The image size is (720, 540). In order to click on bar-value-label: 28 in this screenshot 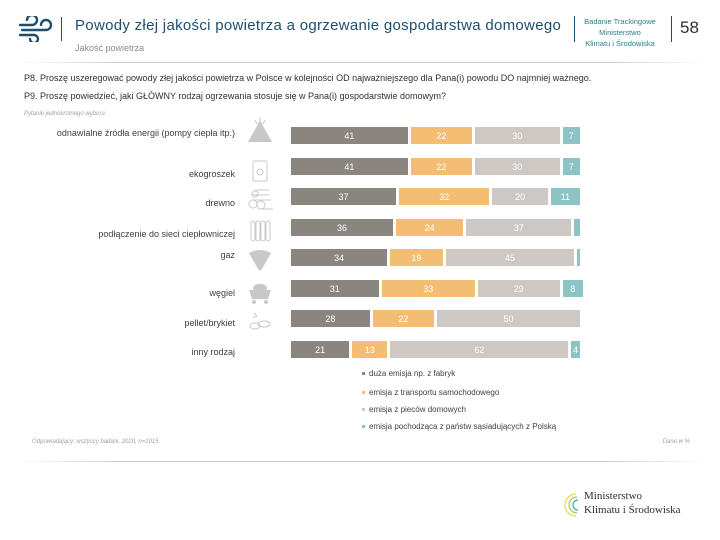, I will do `click(330, 318)`.